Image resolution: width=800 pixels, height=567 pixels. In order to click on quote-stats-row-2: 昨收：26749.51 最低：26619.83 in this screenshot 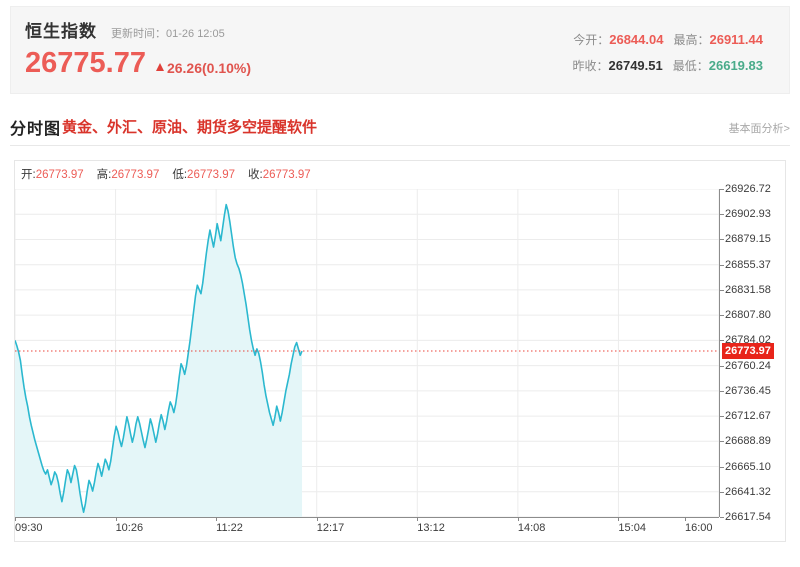, I will do `click(673, 66)`.